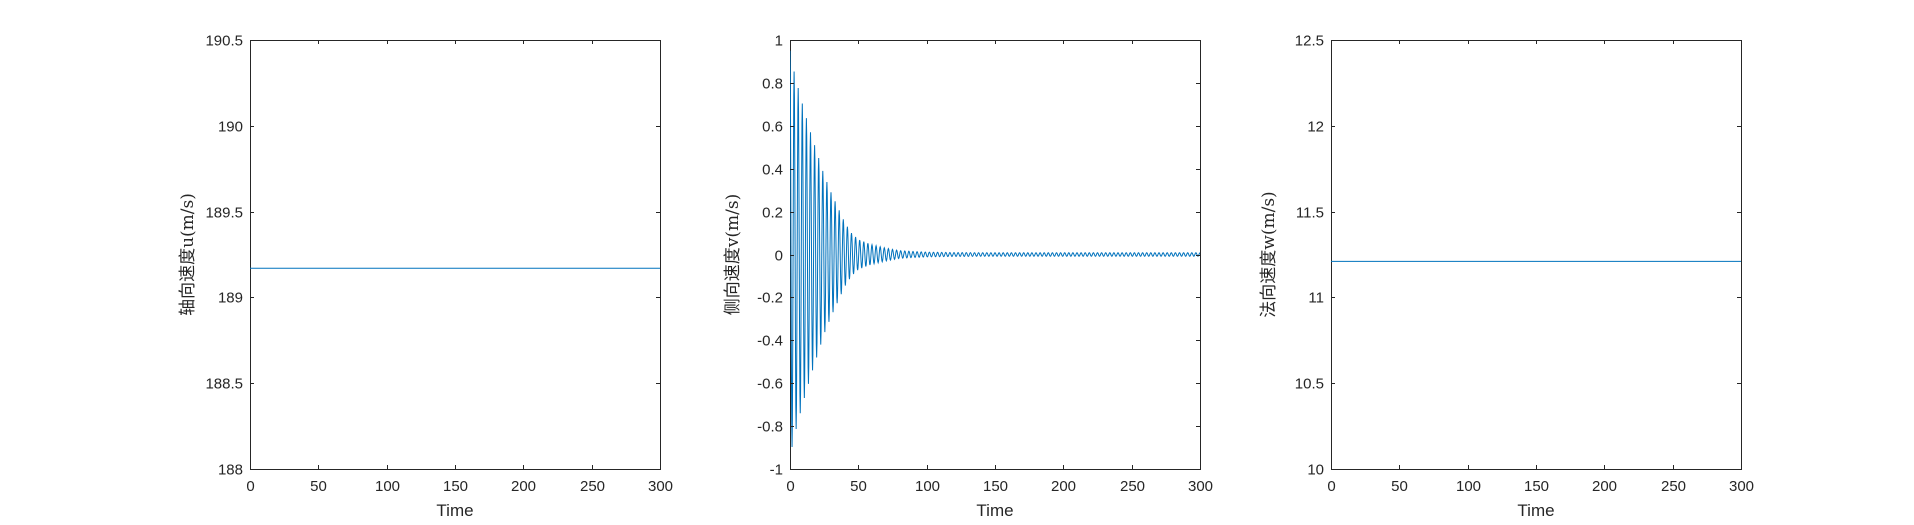 The height and width of the screenshot is (525, 1914). What do you see at coordinates (779, 41) in the screenshot?
I see `y-tick-label: 1` at bounding box center [779, 41].